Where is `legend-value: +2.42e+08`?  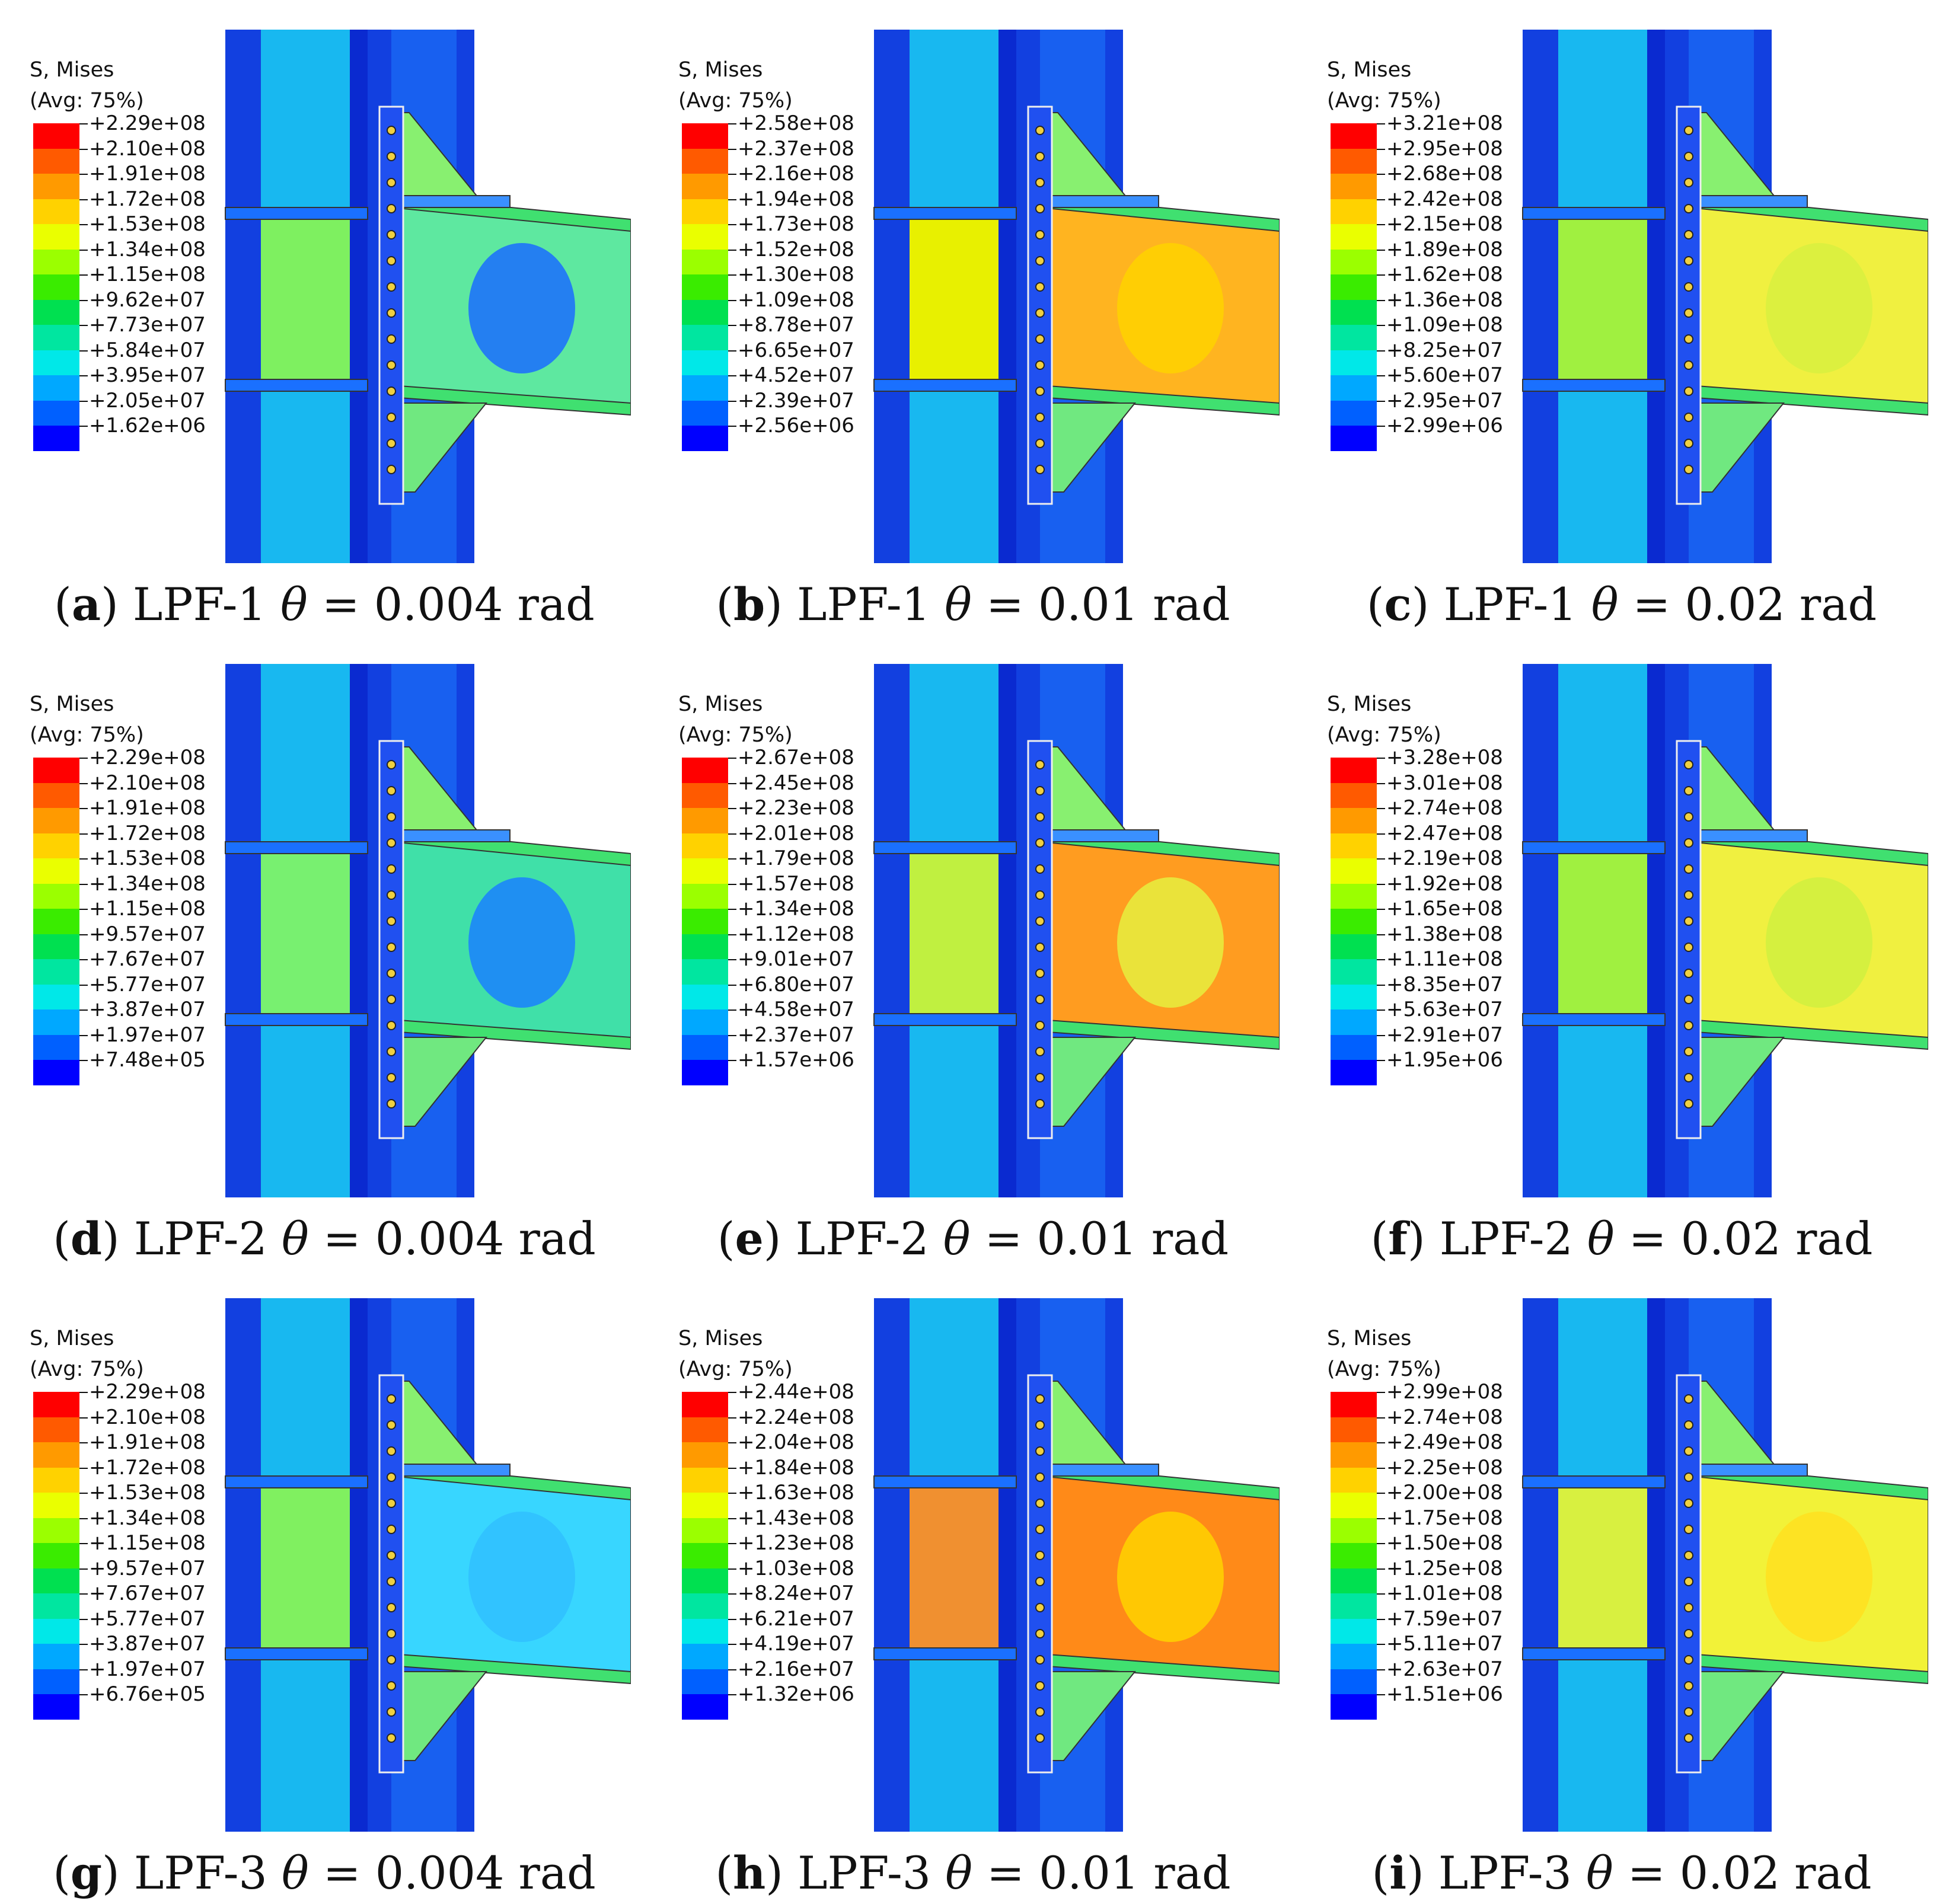
legend-value: +2.42e+08 is located at coordinates (1444, 199).